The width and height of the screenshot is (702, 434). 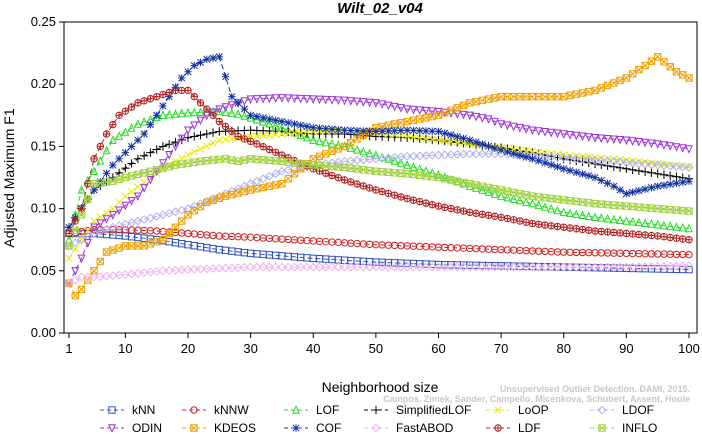 What do you see at coordinates (147, 427) in the screenshot?
I see `legend-label: ODIN` at bounding box center [147, 427].